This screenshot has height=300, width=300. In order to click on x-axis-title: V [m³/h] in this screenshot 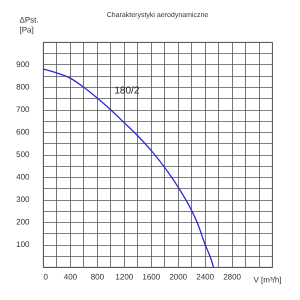, I will do `click(268, 280)`.